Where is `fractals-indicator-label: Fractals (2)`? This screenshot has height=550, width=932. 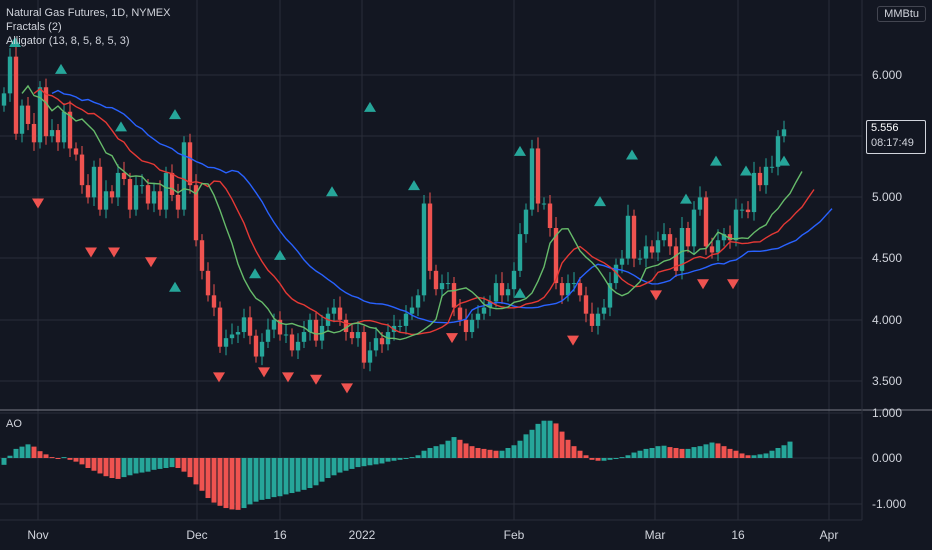
fractals-indicator-label: Fractals (2) is located at coordinates (34, 27).